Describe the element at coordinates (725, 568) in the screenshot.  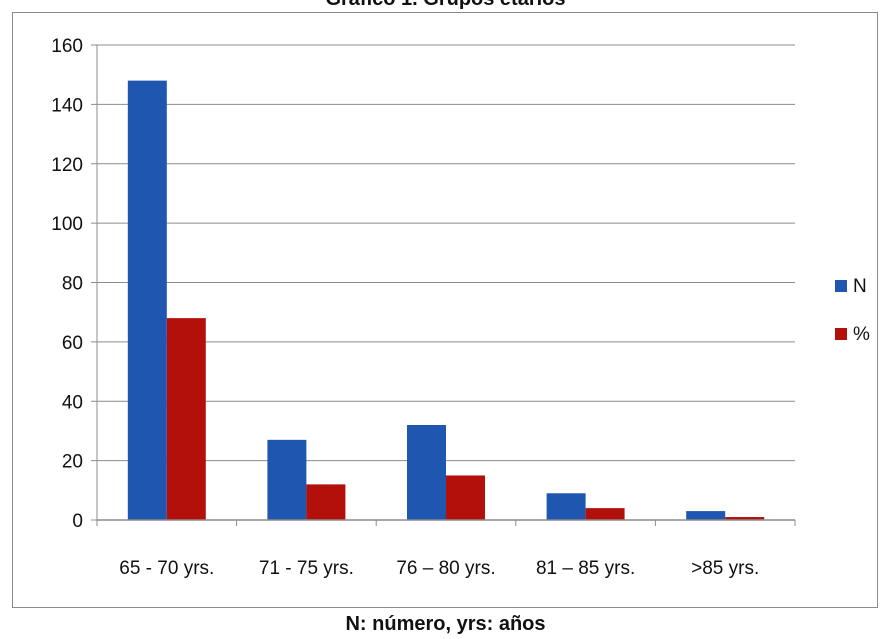
I see `x-tick-label: >85 yrs.` at that location.